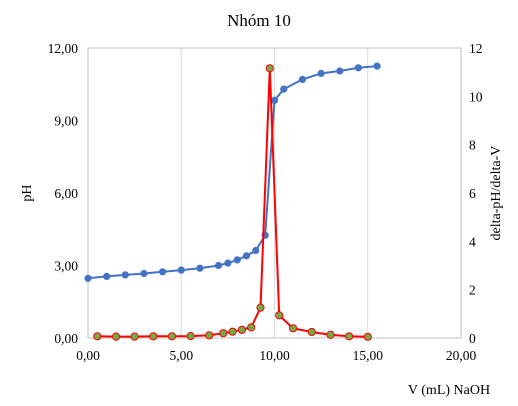 The height and width of the screenshot is (406, 518). I want to click on x-axis-ticks: 0,00 5,00 10,00 15,00 20,00, so click(276, 355).